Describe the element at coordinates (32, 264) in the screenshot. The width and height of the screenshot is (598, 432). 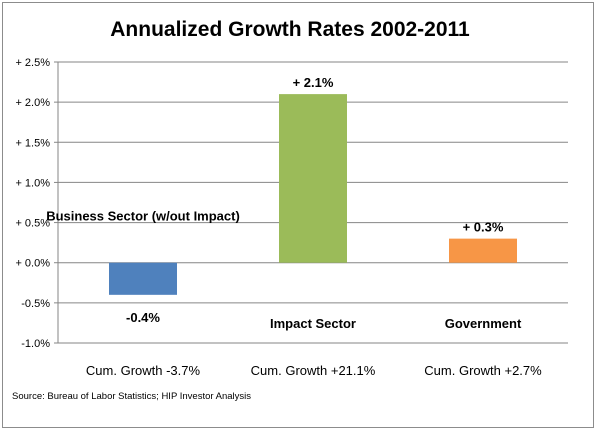
I see `y-tick-label: + 0.0%` at that location.